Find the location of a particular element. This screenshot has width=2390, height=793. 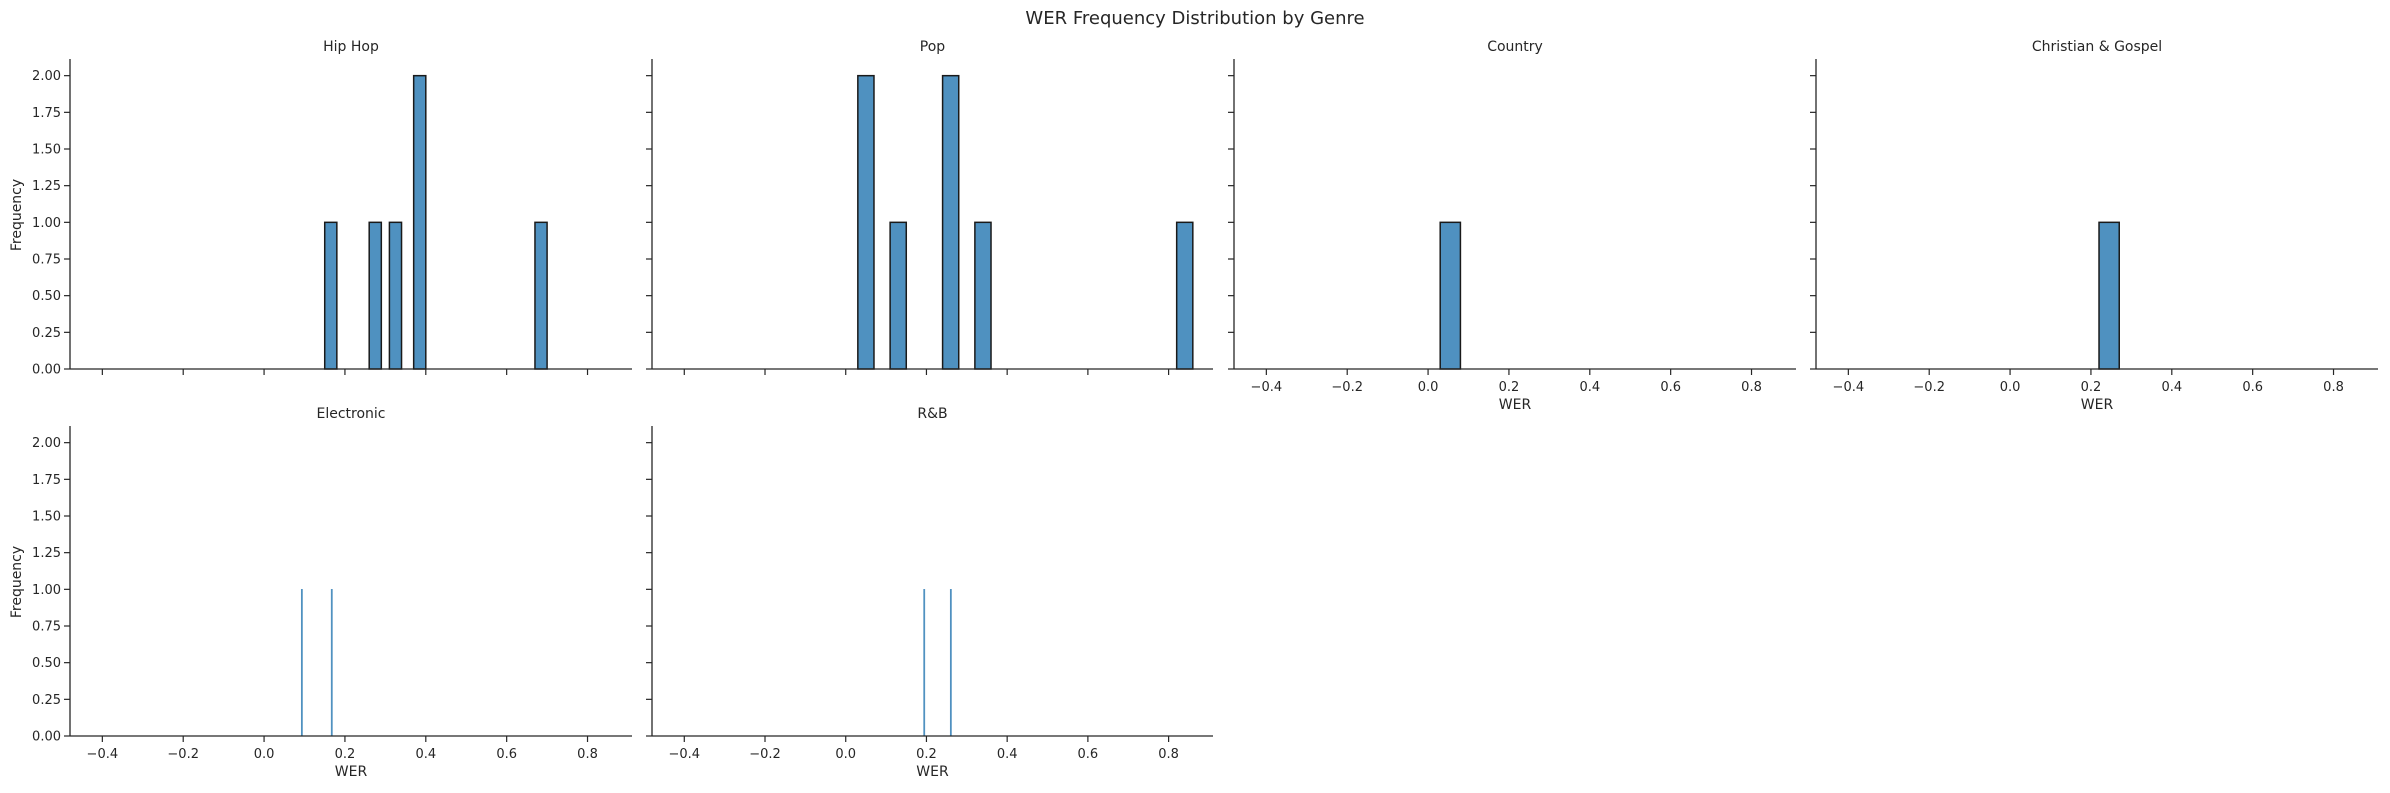

panel-title: Country is located at coordinates (1515, 47).